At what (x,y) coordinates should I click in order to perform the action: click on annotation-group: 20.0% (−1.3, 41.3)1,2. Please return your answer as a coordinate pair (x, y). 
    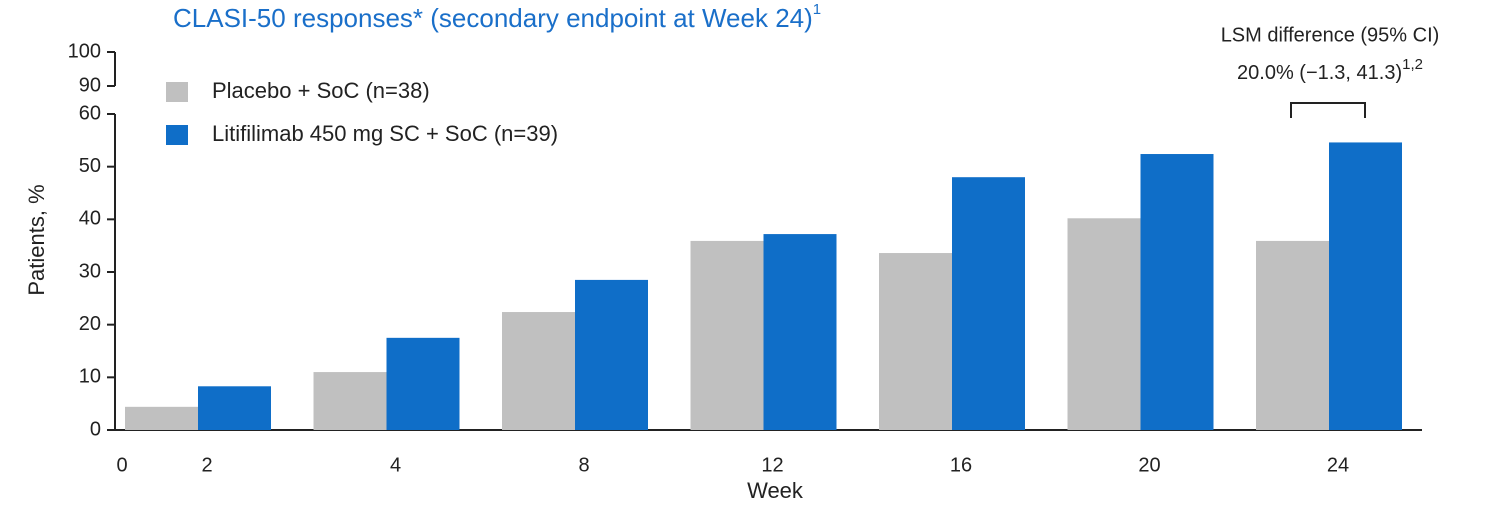
    Looking at the image, I should click on (1330, 70).